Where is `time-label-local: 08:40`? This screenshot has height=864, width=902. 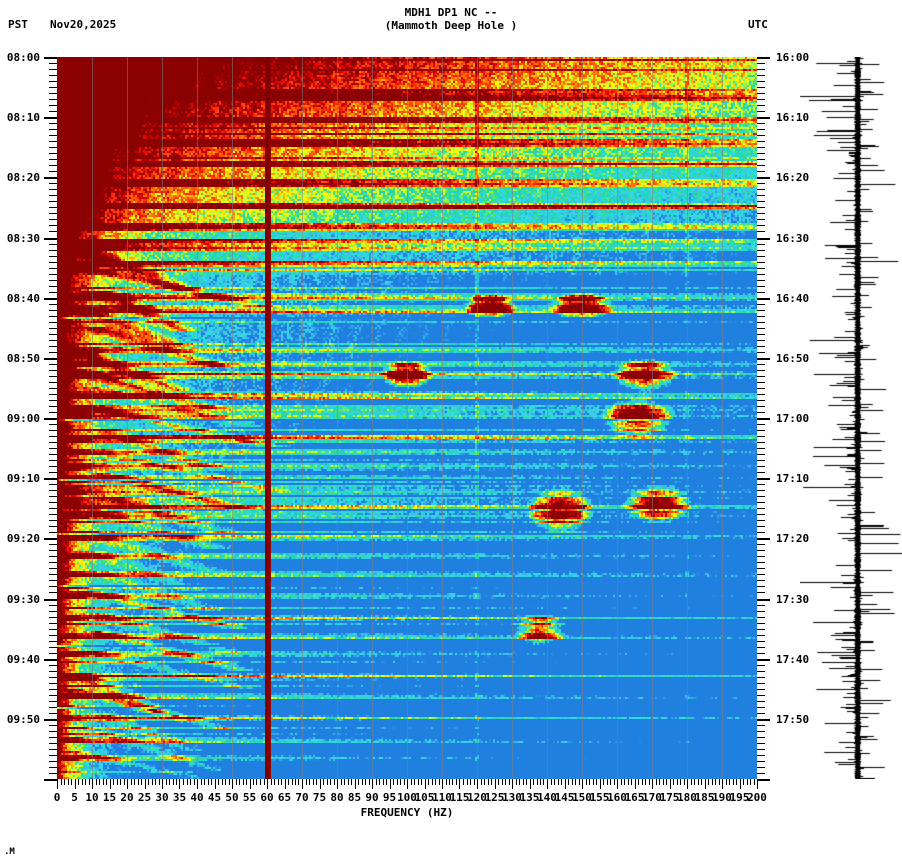
time-label-local: 08:40 is located at coordinates (23, 298).